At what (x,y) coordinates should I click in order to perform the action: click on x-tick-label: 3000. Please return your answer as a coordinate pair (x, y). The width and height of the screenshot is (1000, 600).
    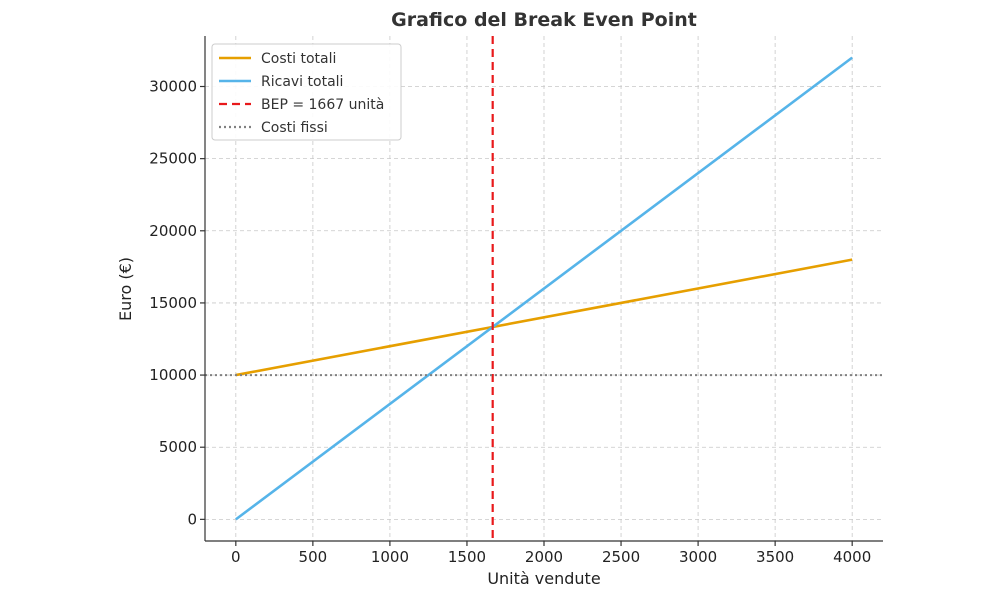
    Looking at the image, I should click on (698, 557).